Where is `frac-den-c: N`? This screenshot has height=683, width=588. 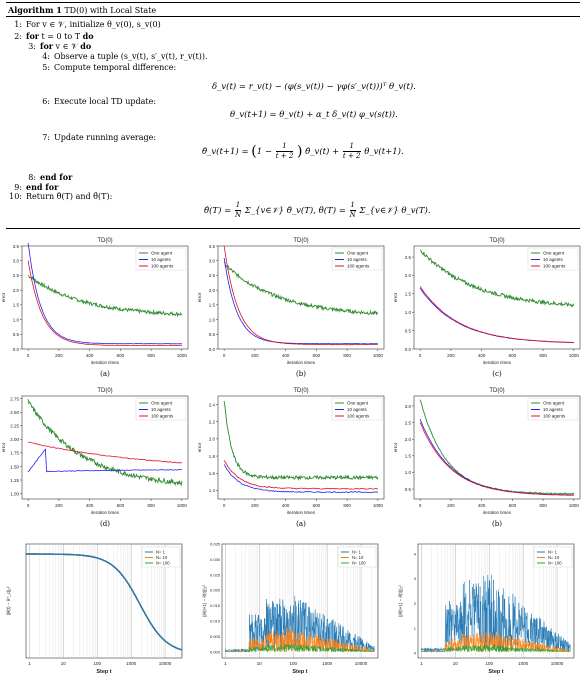 frac-den-c: N is located at coordinates (238, 215).